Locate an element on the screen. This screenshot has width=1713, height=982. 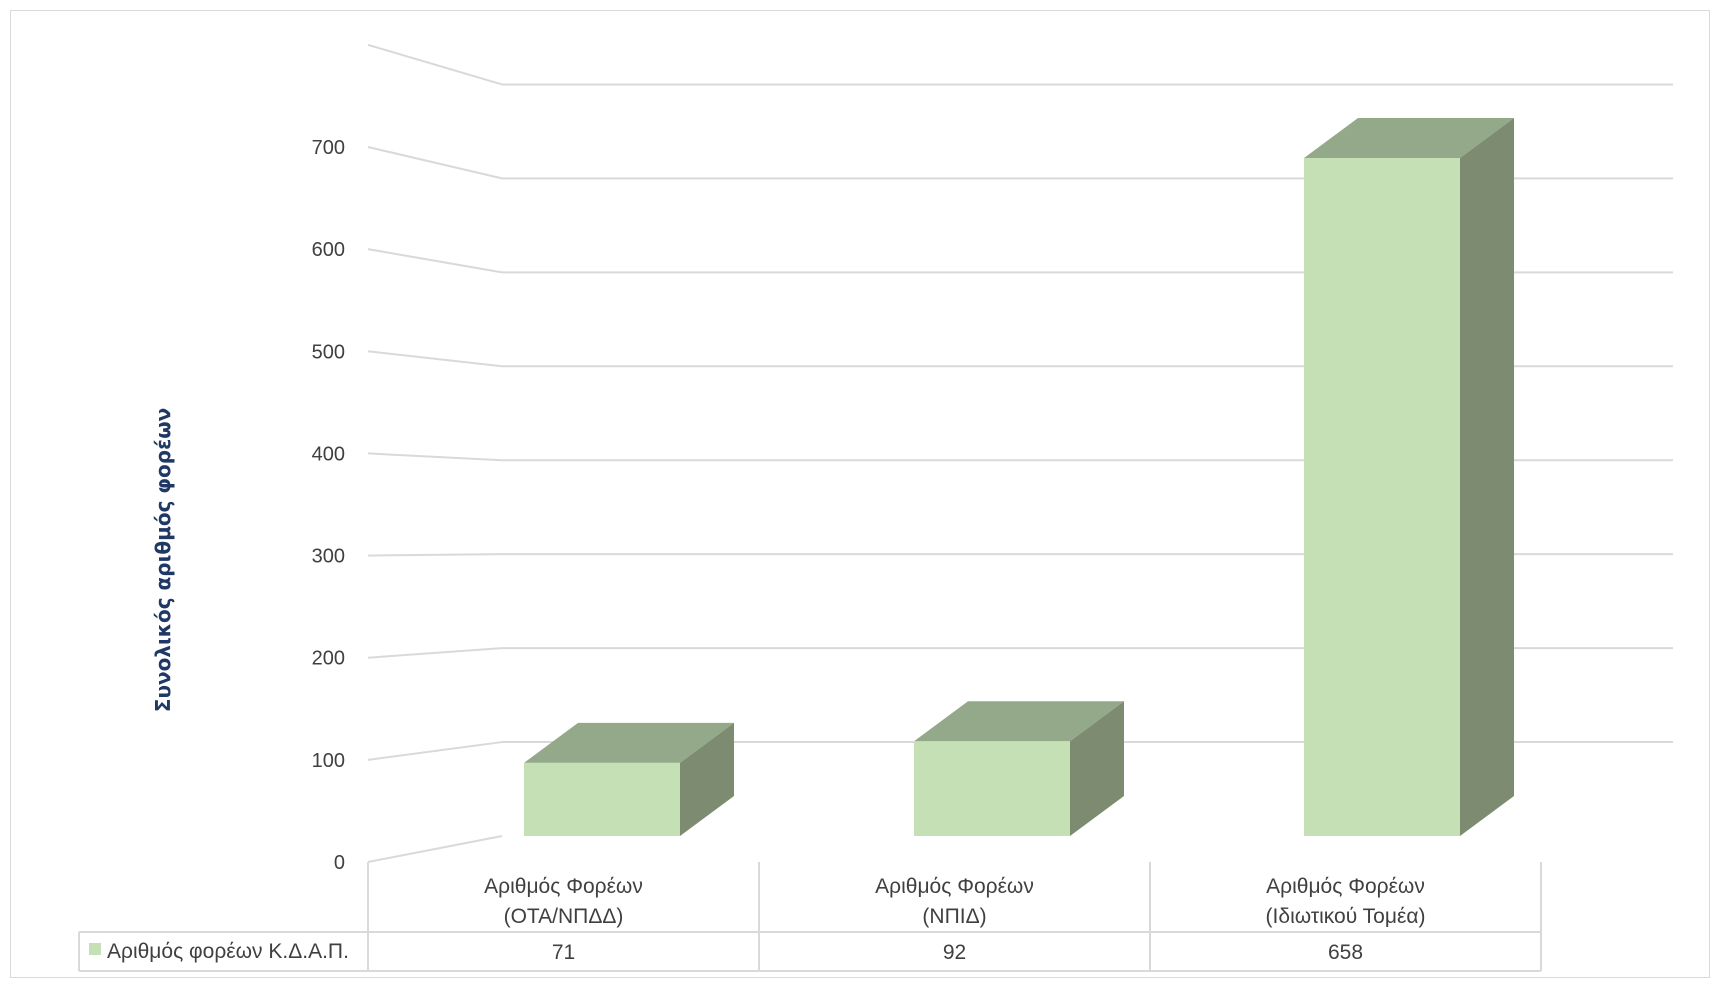
legend-label: Αριθμός φορέων Κ.Δ.Α.Π. is located at coordinates (228, 951).